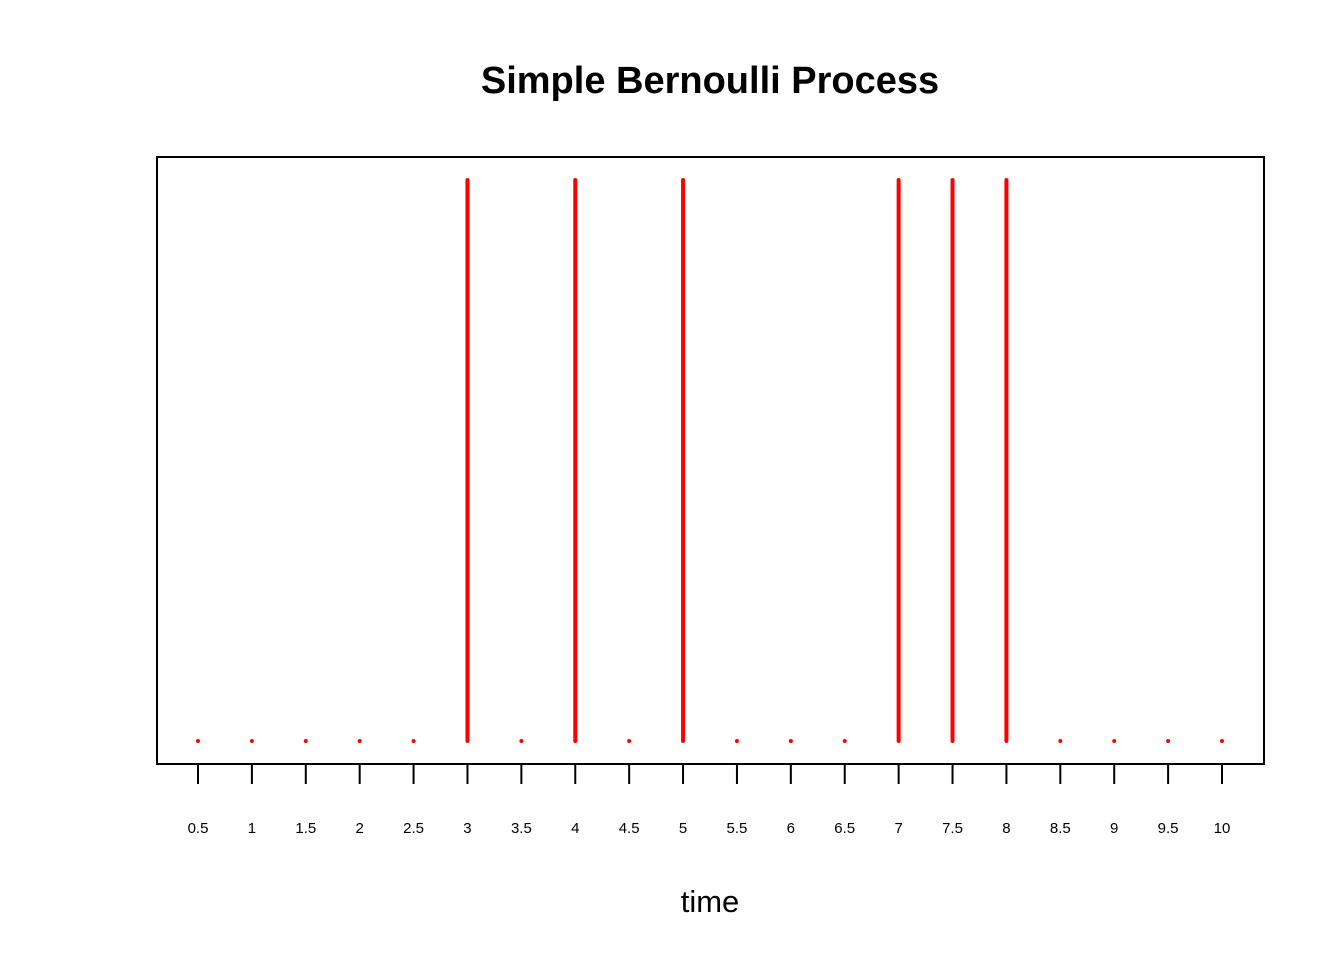 The image size is (1344, 960). What do you see at coordinates (413, 828) in the screenshot?
I see `x-tick-label: 2.5` at bounding box center [413, 828].